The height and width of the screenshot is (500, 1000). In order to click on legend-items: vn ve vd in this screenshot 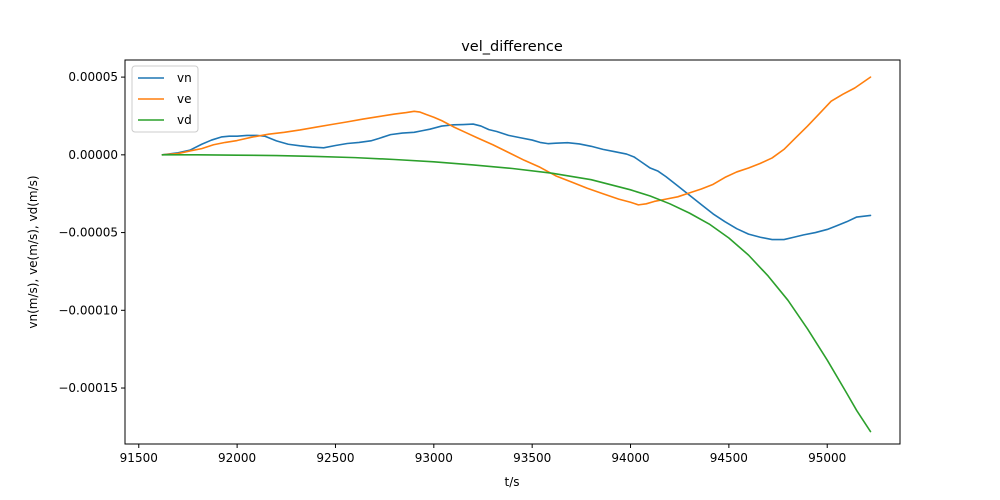, I will do `click(165, 99)`.